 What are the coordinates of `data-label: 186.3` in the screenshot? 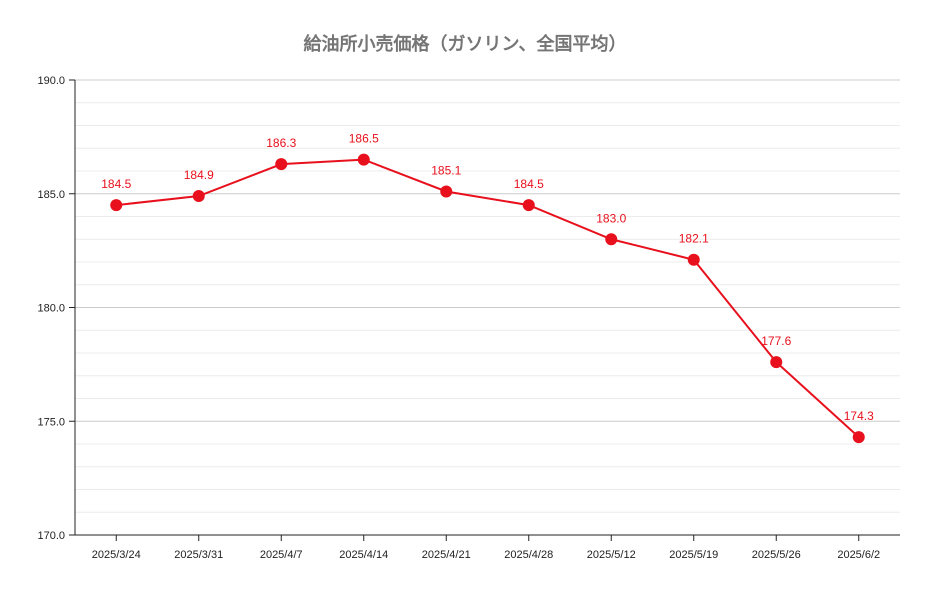 It's located at (281, 143).